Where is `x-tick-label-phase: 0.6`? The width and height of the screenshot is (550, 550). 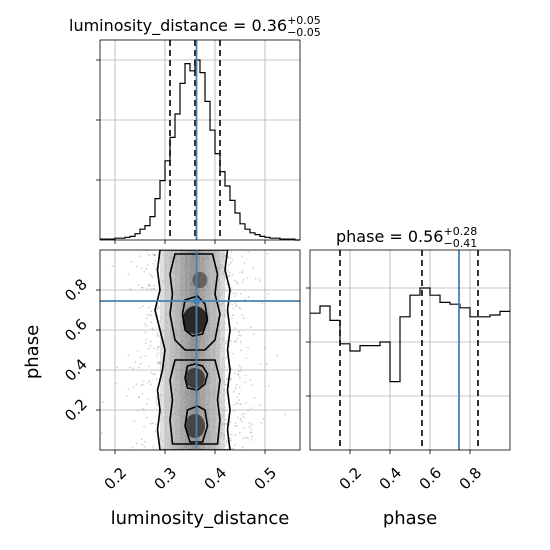
x-tick-label-phase: 0.6 is located at coordinates (431, 479).